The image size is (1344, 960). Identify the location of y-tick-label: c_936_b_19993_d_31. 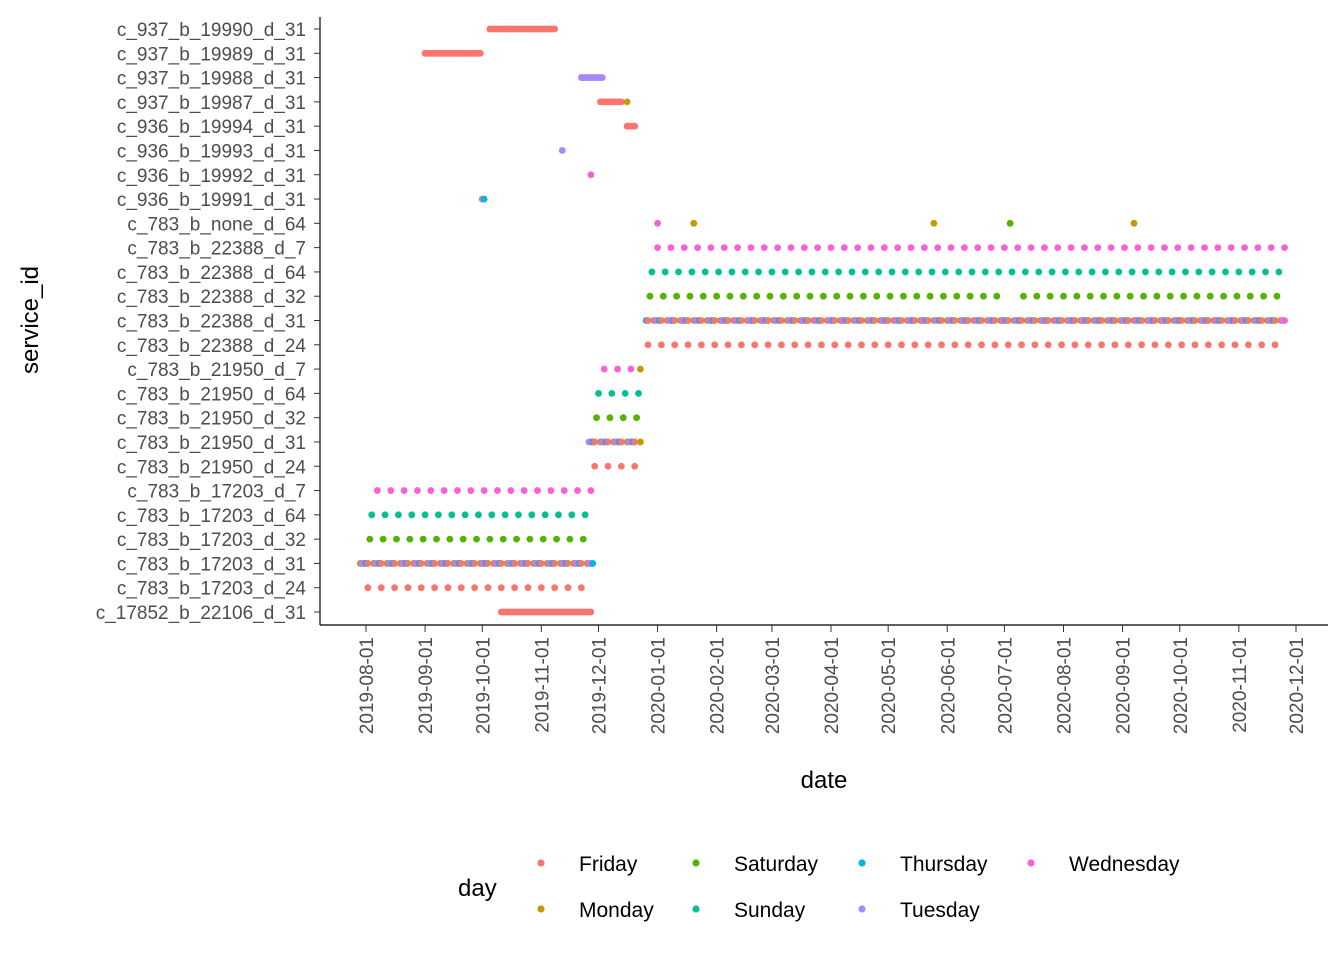
(211, 151).